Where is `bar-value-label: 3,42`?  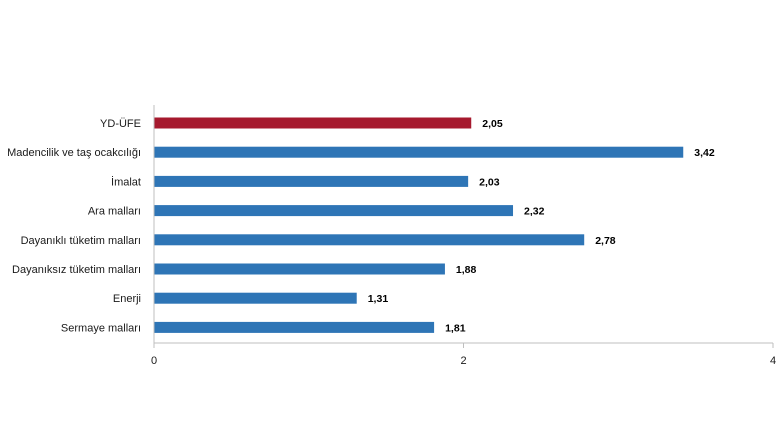
bar-value-label: 3,42 is located at coordinates (704, 153).